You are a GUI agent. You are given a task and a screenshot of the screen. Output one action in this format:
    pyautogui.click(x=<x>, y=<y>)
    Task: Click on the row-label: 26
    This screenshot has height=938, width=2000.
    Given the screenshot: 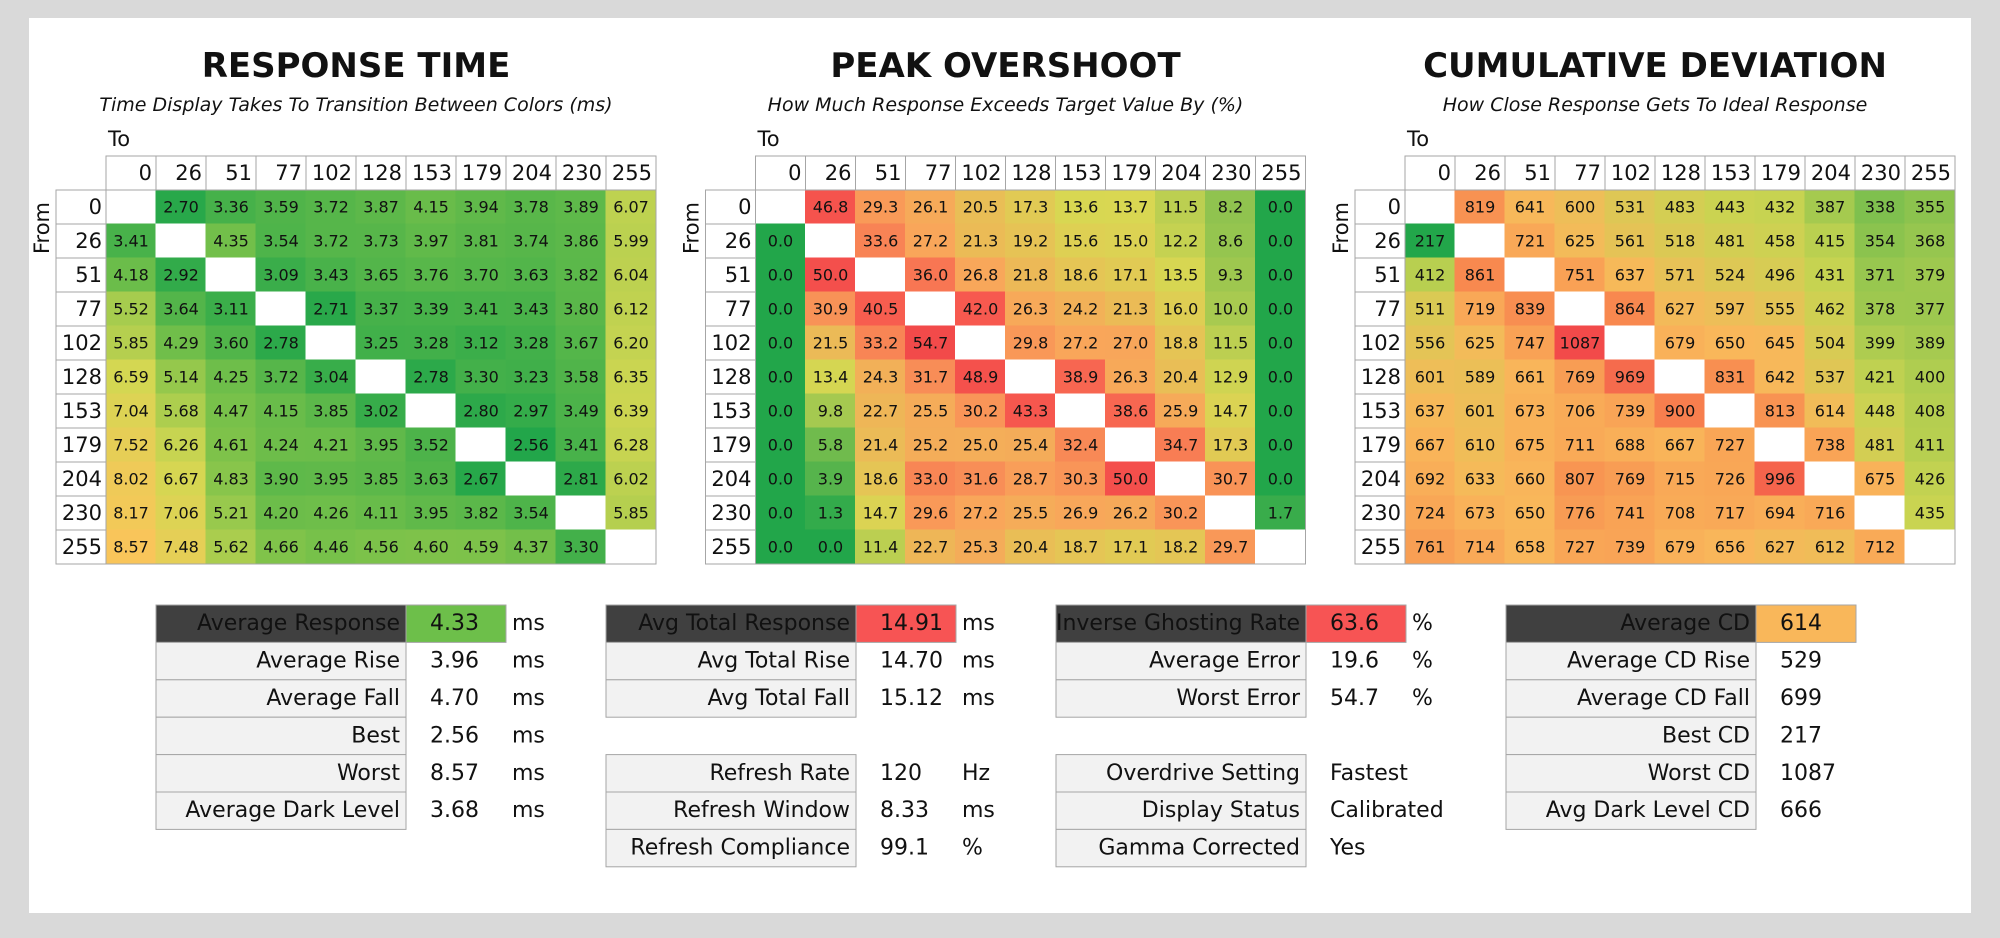 What is the action you would take?
    pyautogui.click(x=1387, y=241)
    